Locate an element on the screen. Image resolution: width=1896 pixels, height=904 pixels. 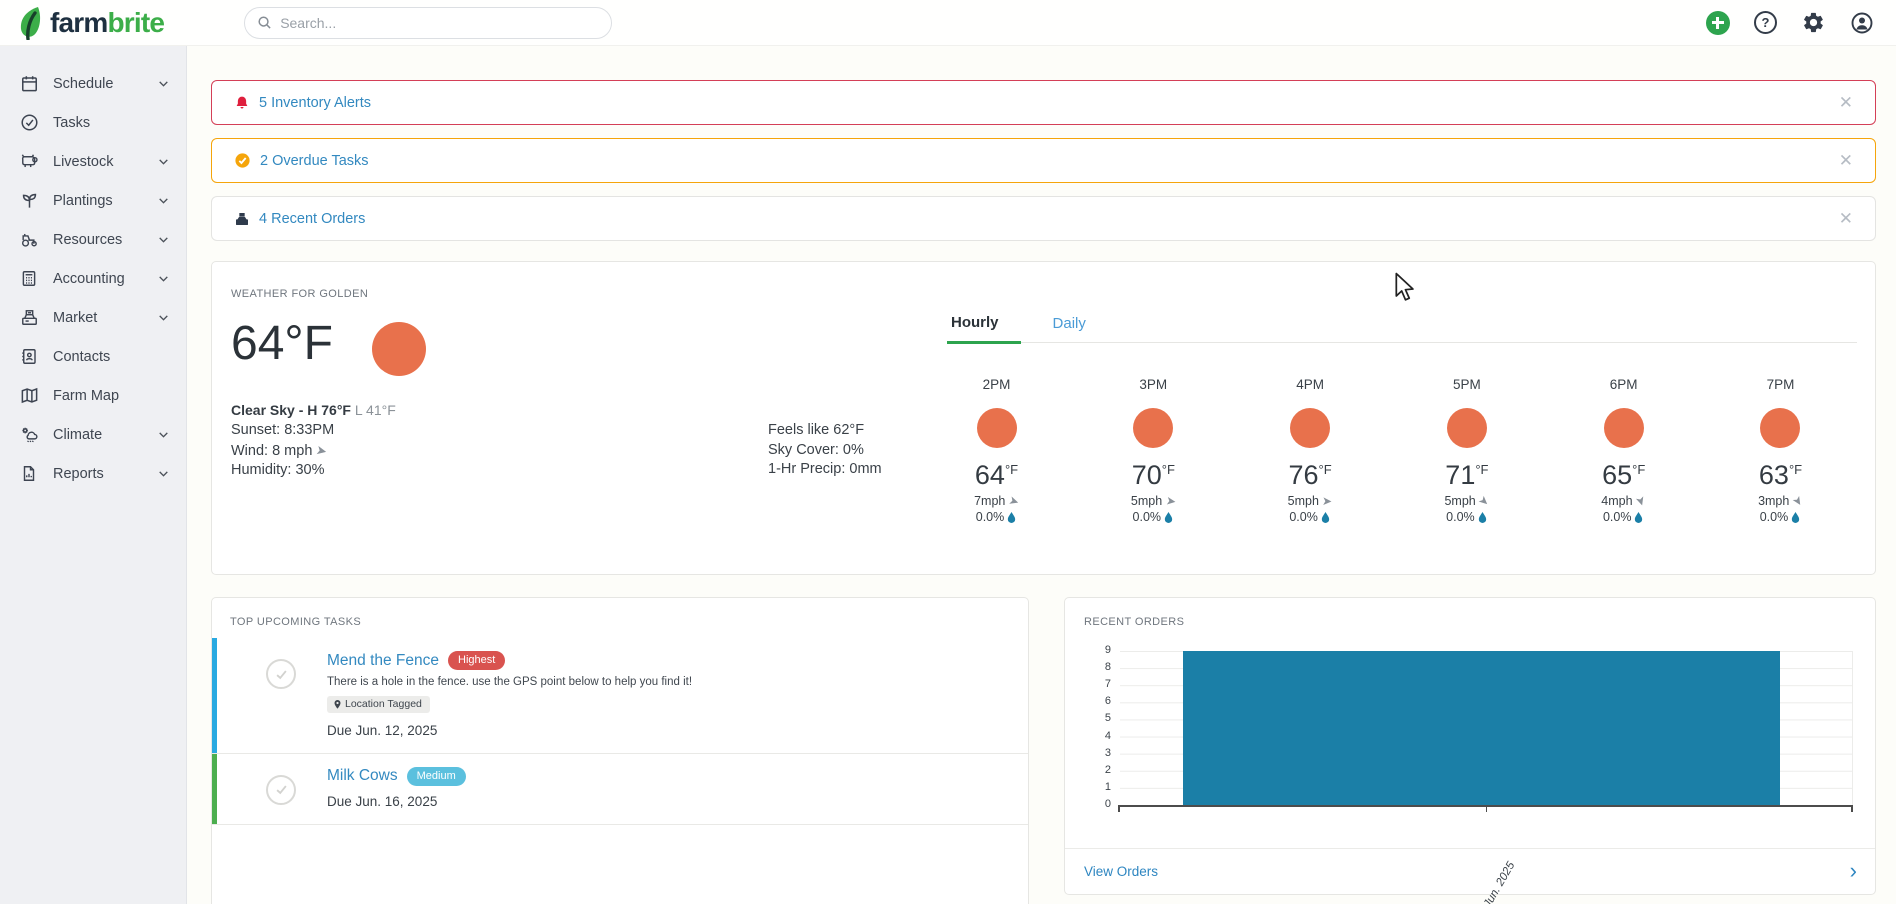
hourly-column: 3PM 70°F 5mph ➤ 0.0% is located at coordinates (1153, 450).